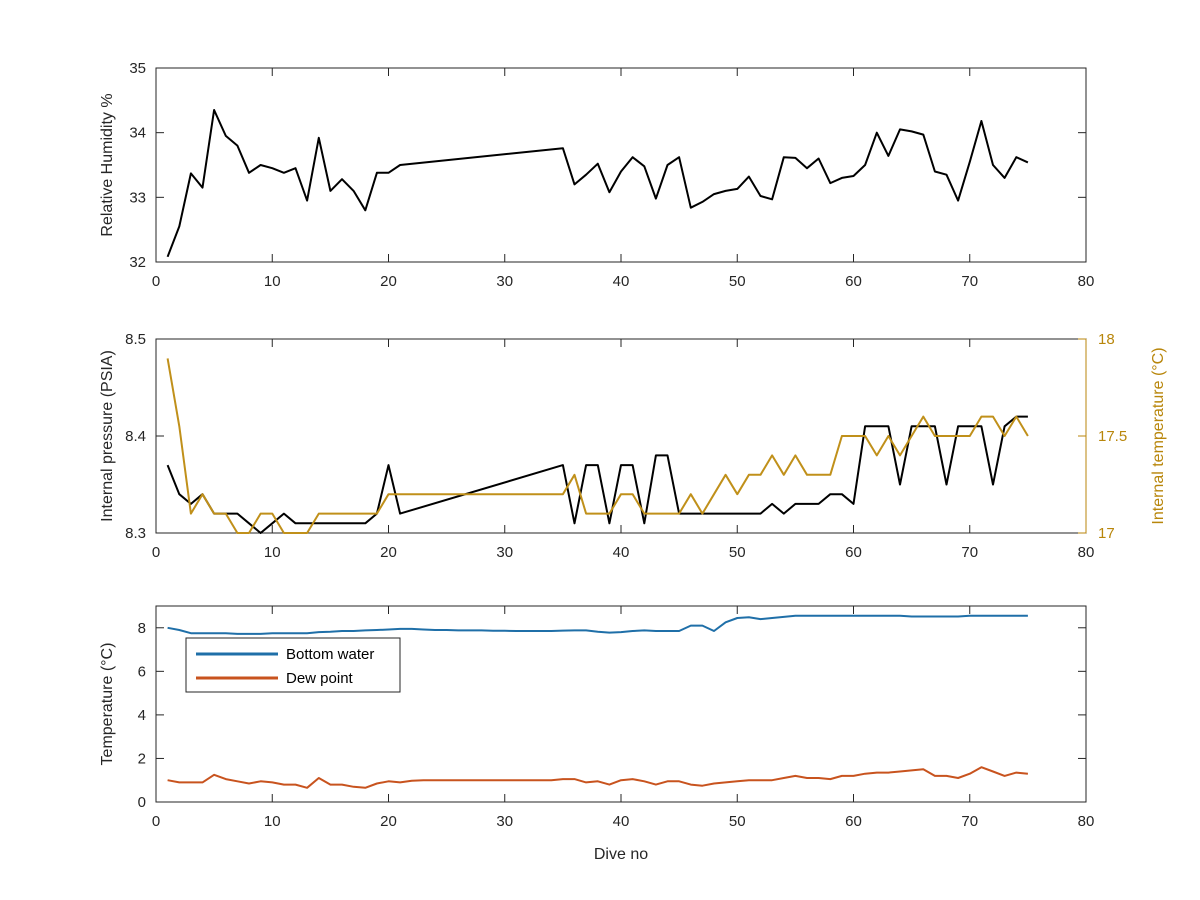  I want to click on y-tick-label: 35, so click(137, 68).